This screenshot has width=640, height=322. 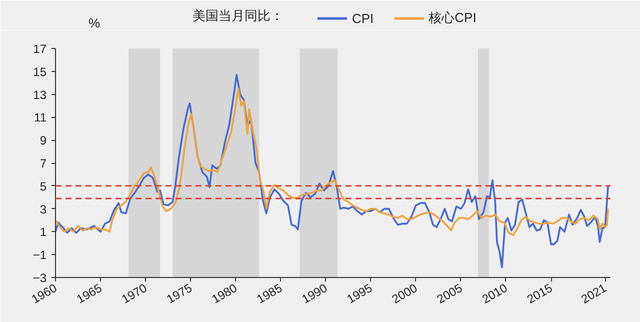 I want to click on y-tick-label: 5, so click(x=43, y=186).